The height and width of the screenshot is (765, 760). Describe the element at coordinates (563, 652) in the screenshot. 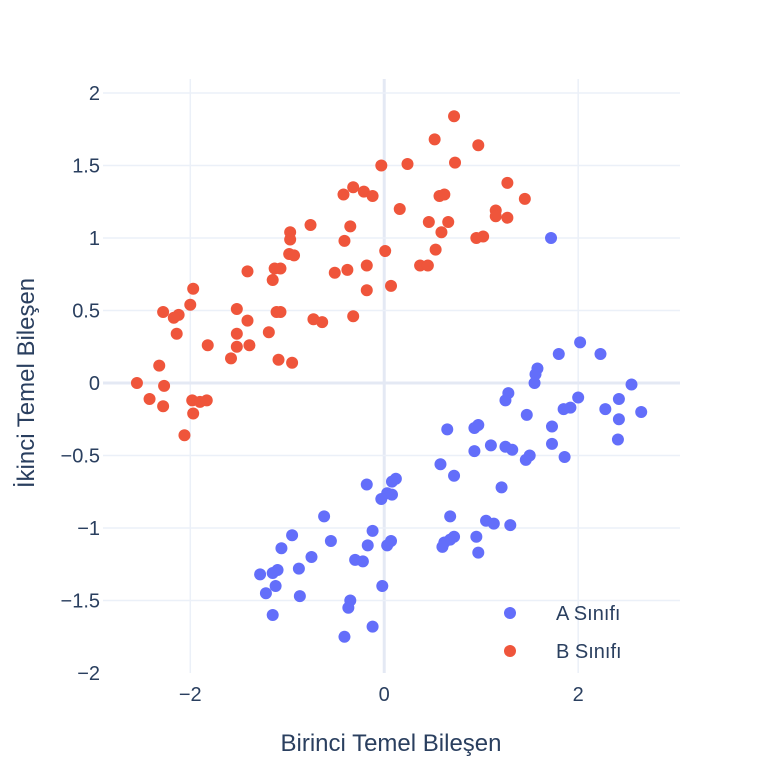

I see `legend-item-b: B Sınıfı` at that location.